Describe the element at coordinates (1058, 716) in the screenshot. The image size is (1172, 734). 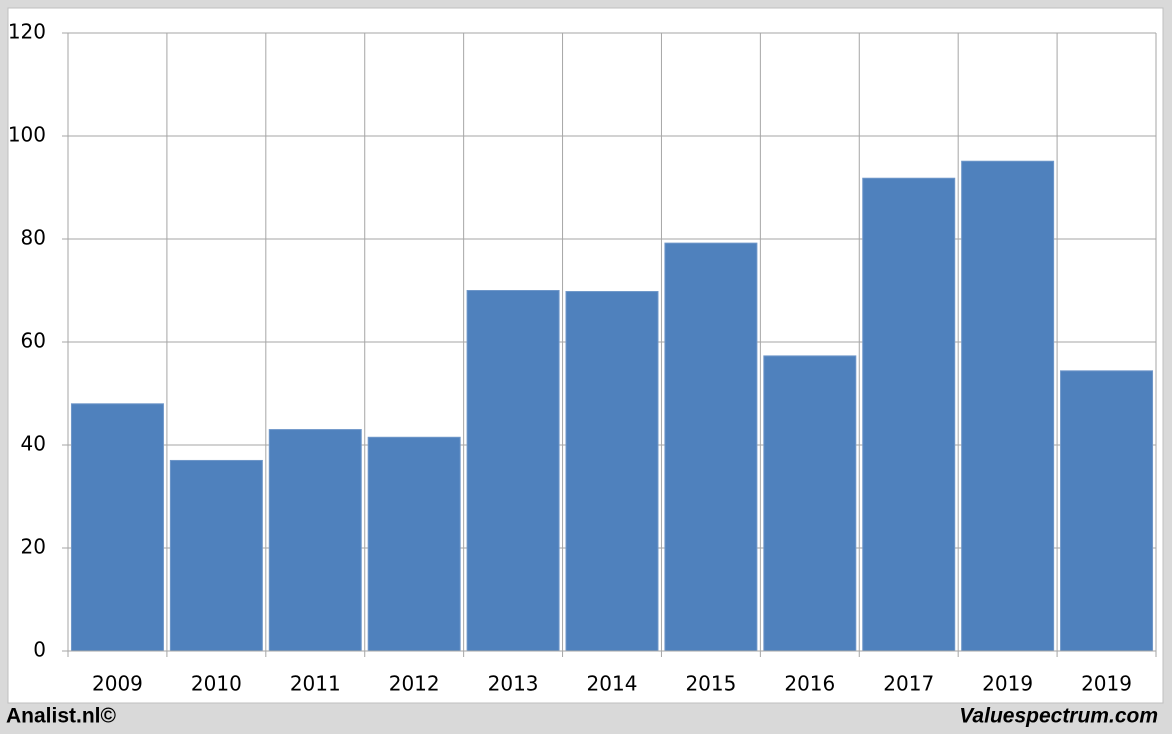
I see `footer-right: Valuespectrum.com` at that location.